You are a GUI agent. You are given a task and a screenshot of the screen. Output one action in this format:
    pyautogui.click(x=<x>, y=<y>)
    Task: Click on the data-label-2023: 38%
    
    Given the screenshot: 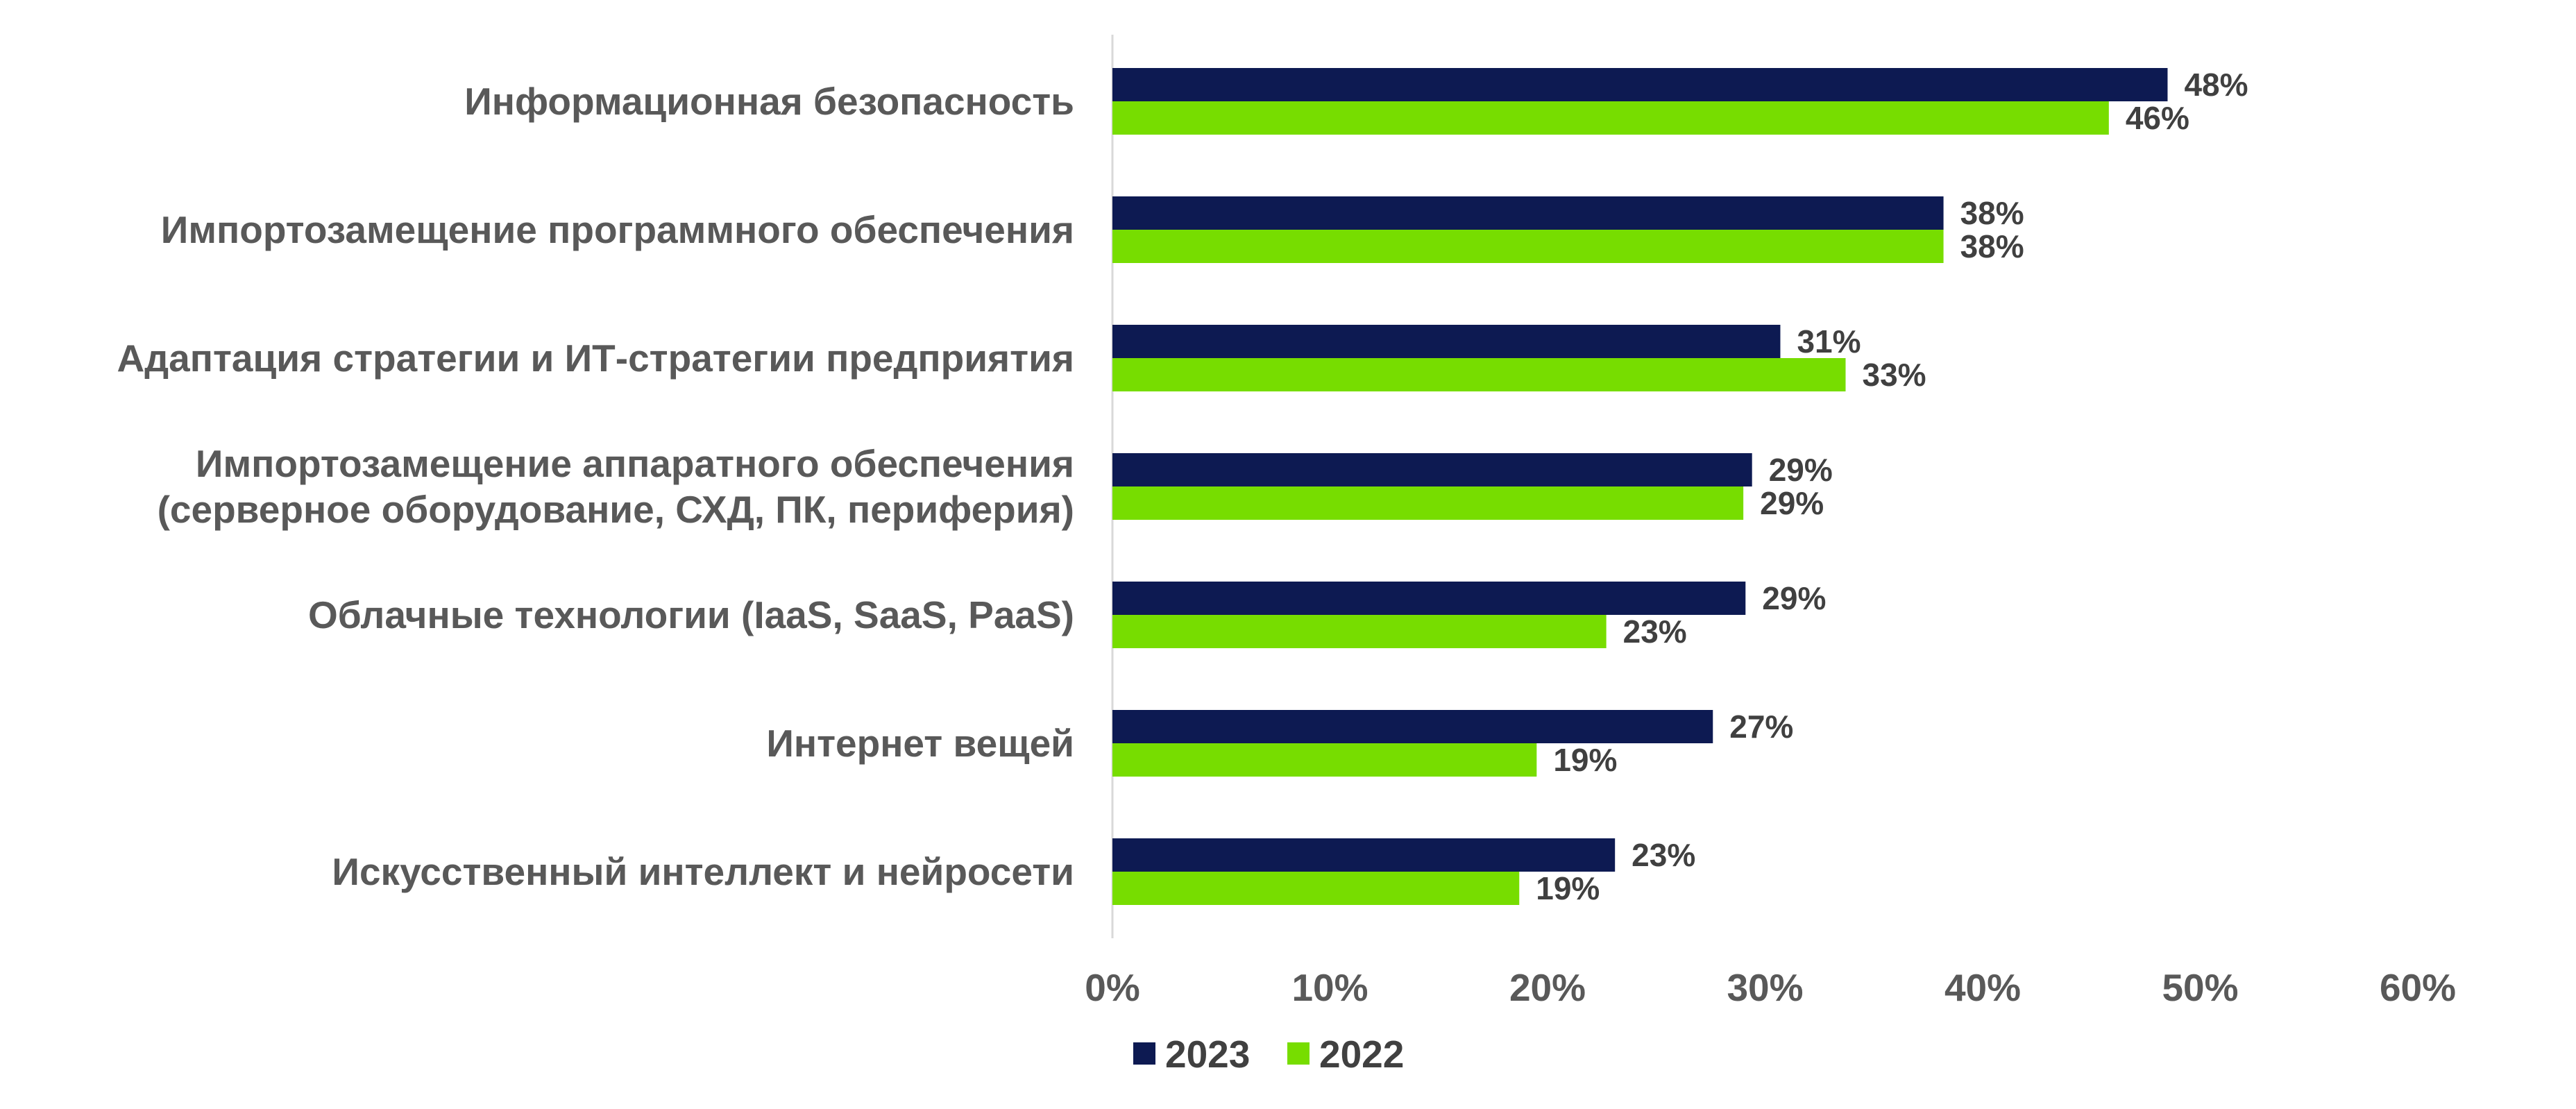 What is the action you would take?
    pyautogui.click(x=1992, y=213)
    